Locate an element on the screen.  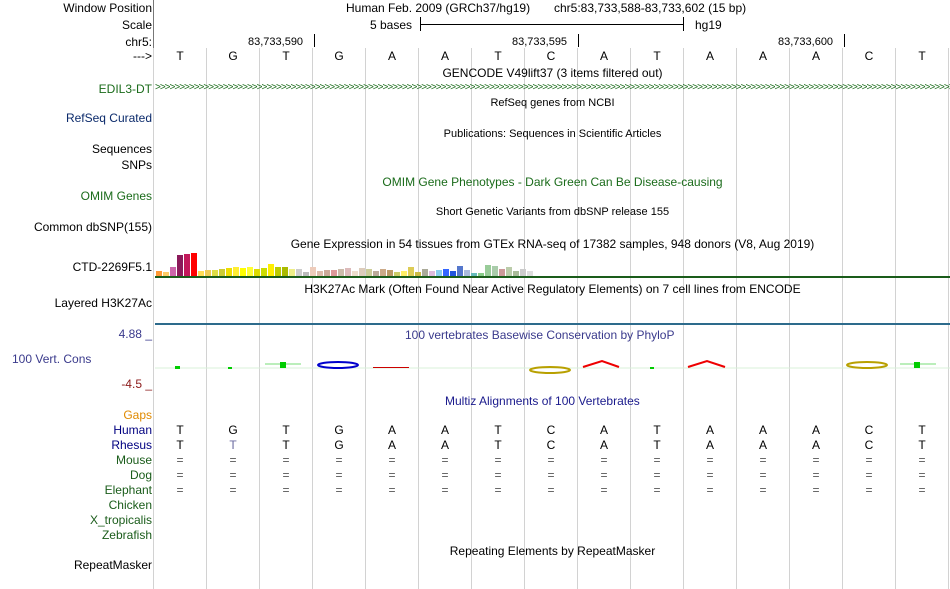
scale-db: hg19 is located at coordinates (708, 25).